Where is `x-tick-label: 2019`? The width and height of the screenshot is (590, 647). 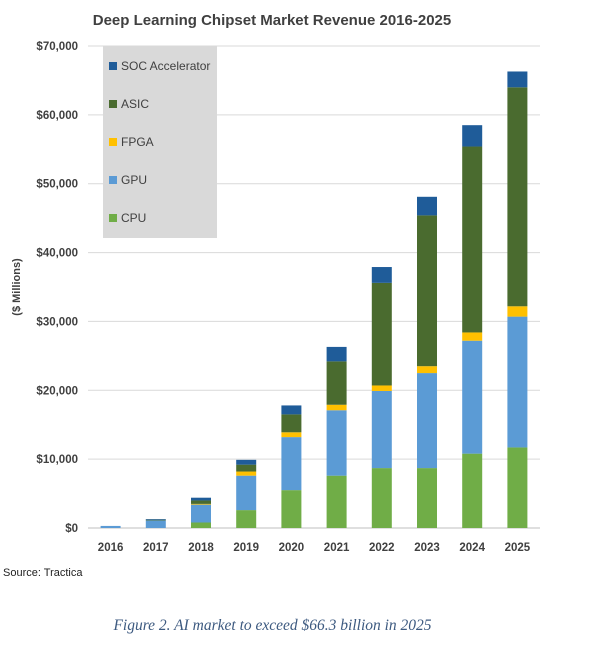 x-tick-label: 2019 is located at coordinates (246, 548).